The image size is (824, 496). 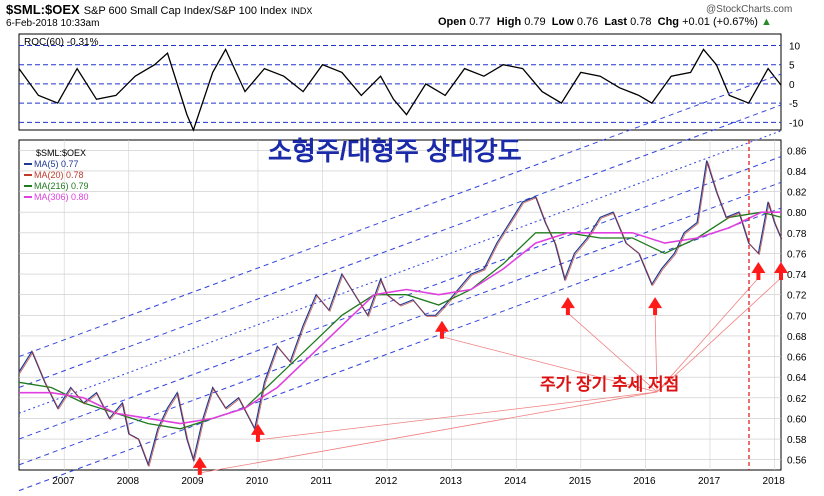 I want to click on price-tick-label: 0.78, so click(x=797, y=234).